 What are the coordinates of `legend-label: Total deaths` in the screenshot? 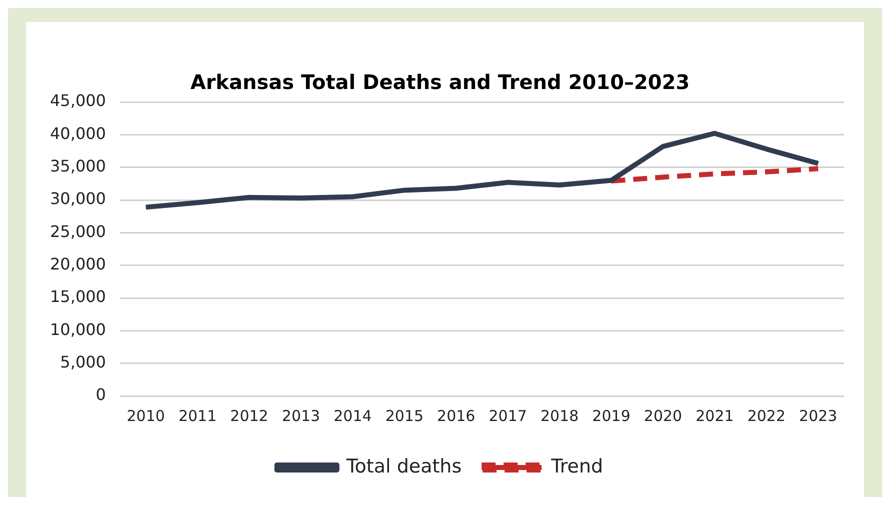 It's located at (403, 466).